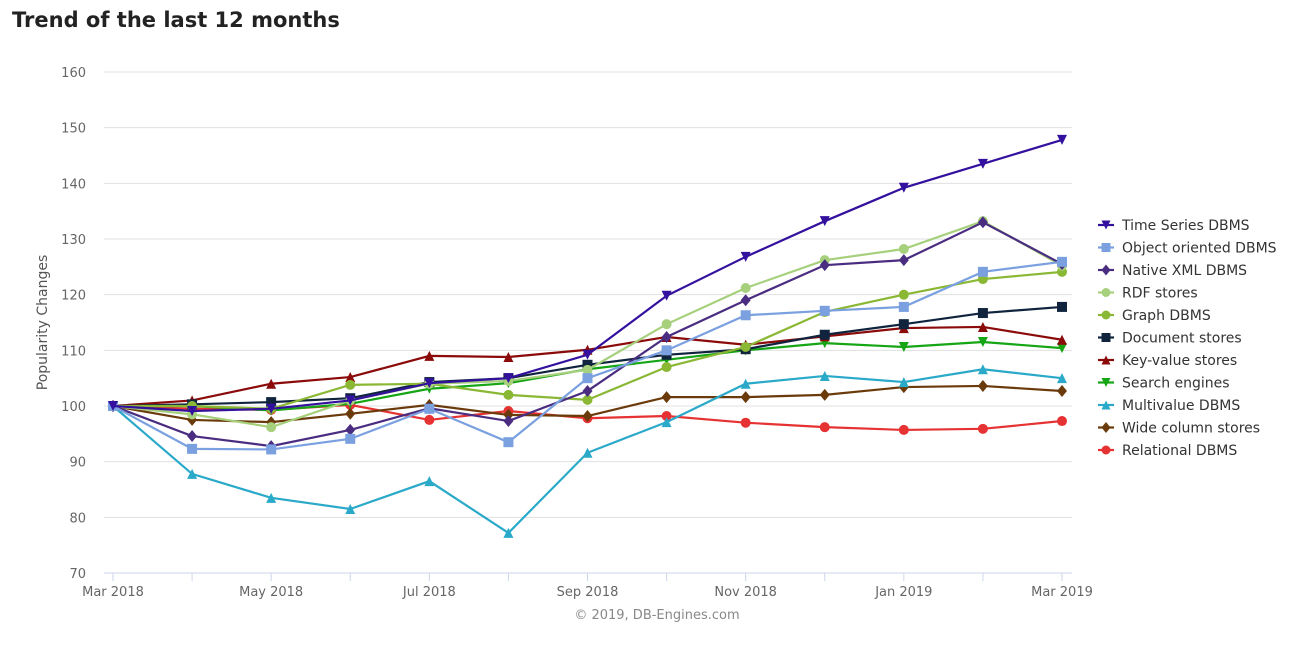 This screenshot has height=666, width=1302. What do you see at coordinates (73, 296) in the screenshot?
I see `y-tick-label: 120` at bounding box center [73, 296].